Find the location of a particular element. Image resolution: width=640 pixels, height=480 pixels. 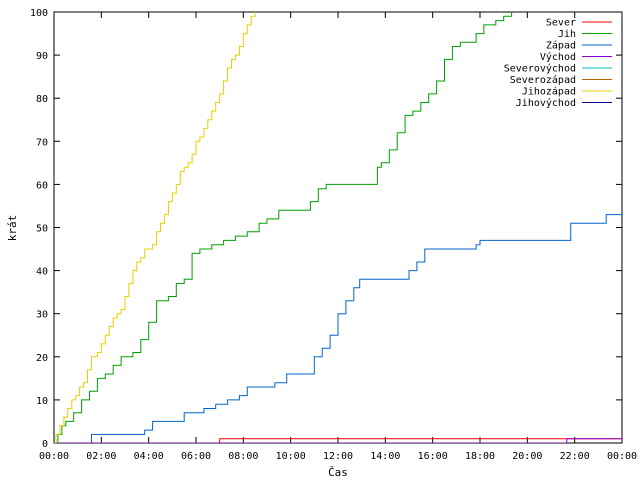

y-tick-label: 40 is located at coordinates (42, 272).